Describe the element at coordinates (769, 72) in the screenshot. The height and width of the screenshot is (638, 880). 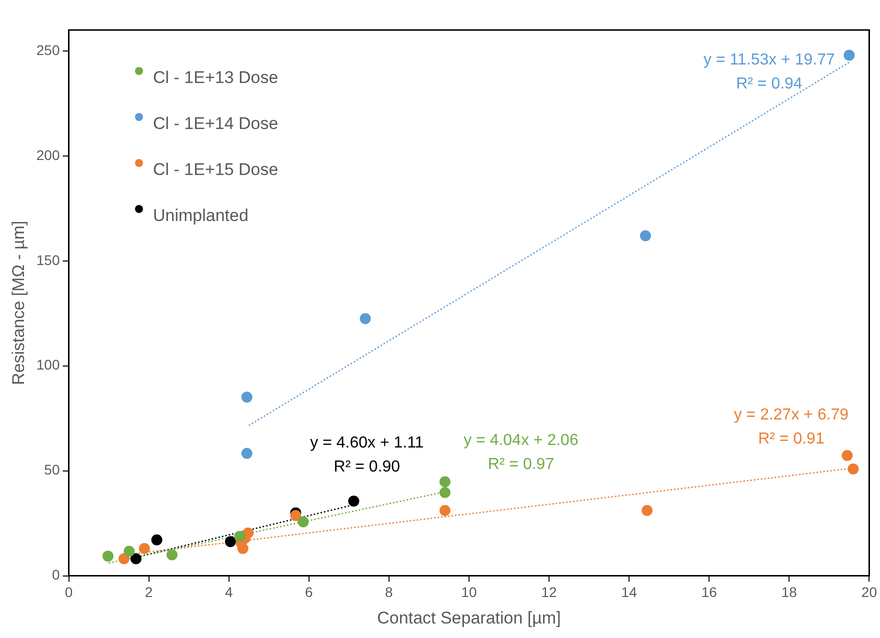
I see `annotation: y = 11.53x + 19.77 R² = 0.94` at that location.